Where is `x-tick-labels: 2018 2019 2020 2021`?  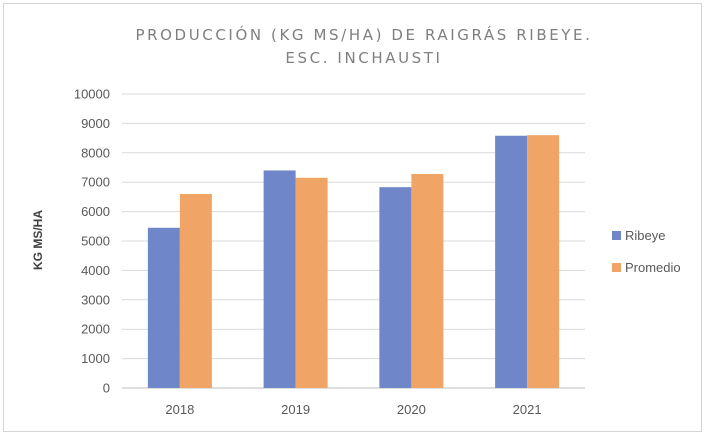 x-tick-labels: 2018 2019 2020 2021 is located at coordinates (353, 409).